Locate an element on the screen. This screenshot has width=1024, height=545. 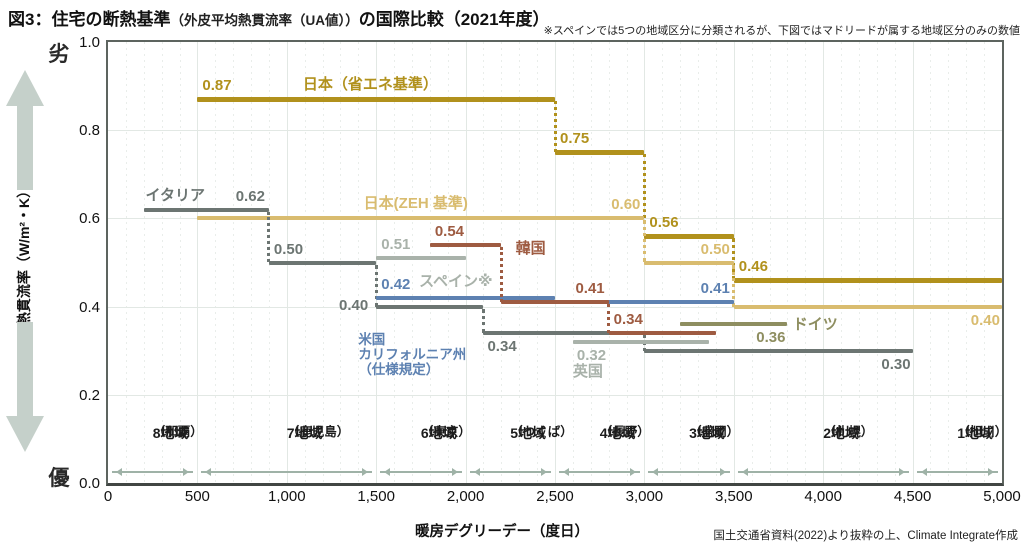
x-axis-title: 暖房デグリーデー（度日） is located at coordinates (502, 532).